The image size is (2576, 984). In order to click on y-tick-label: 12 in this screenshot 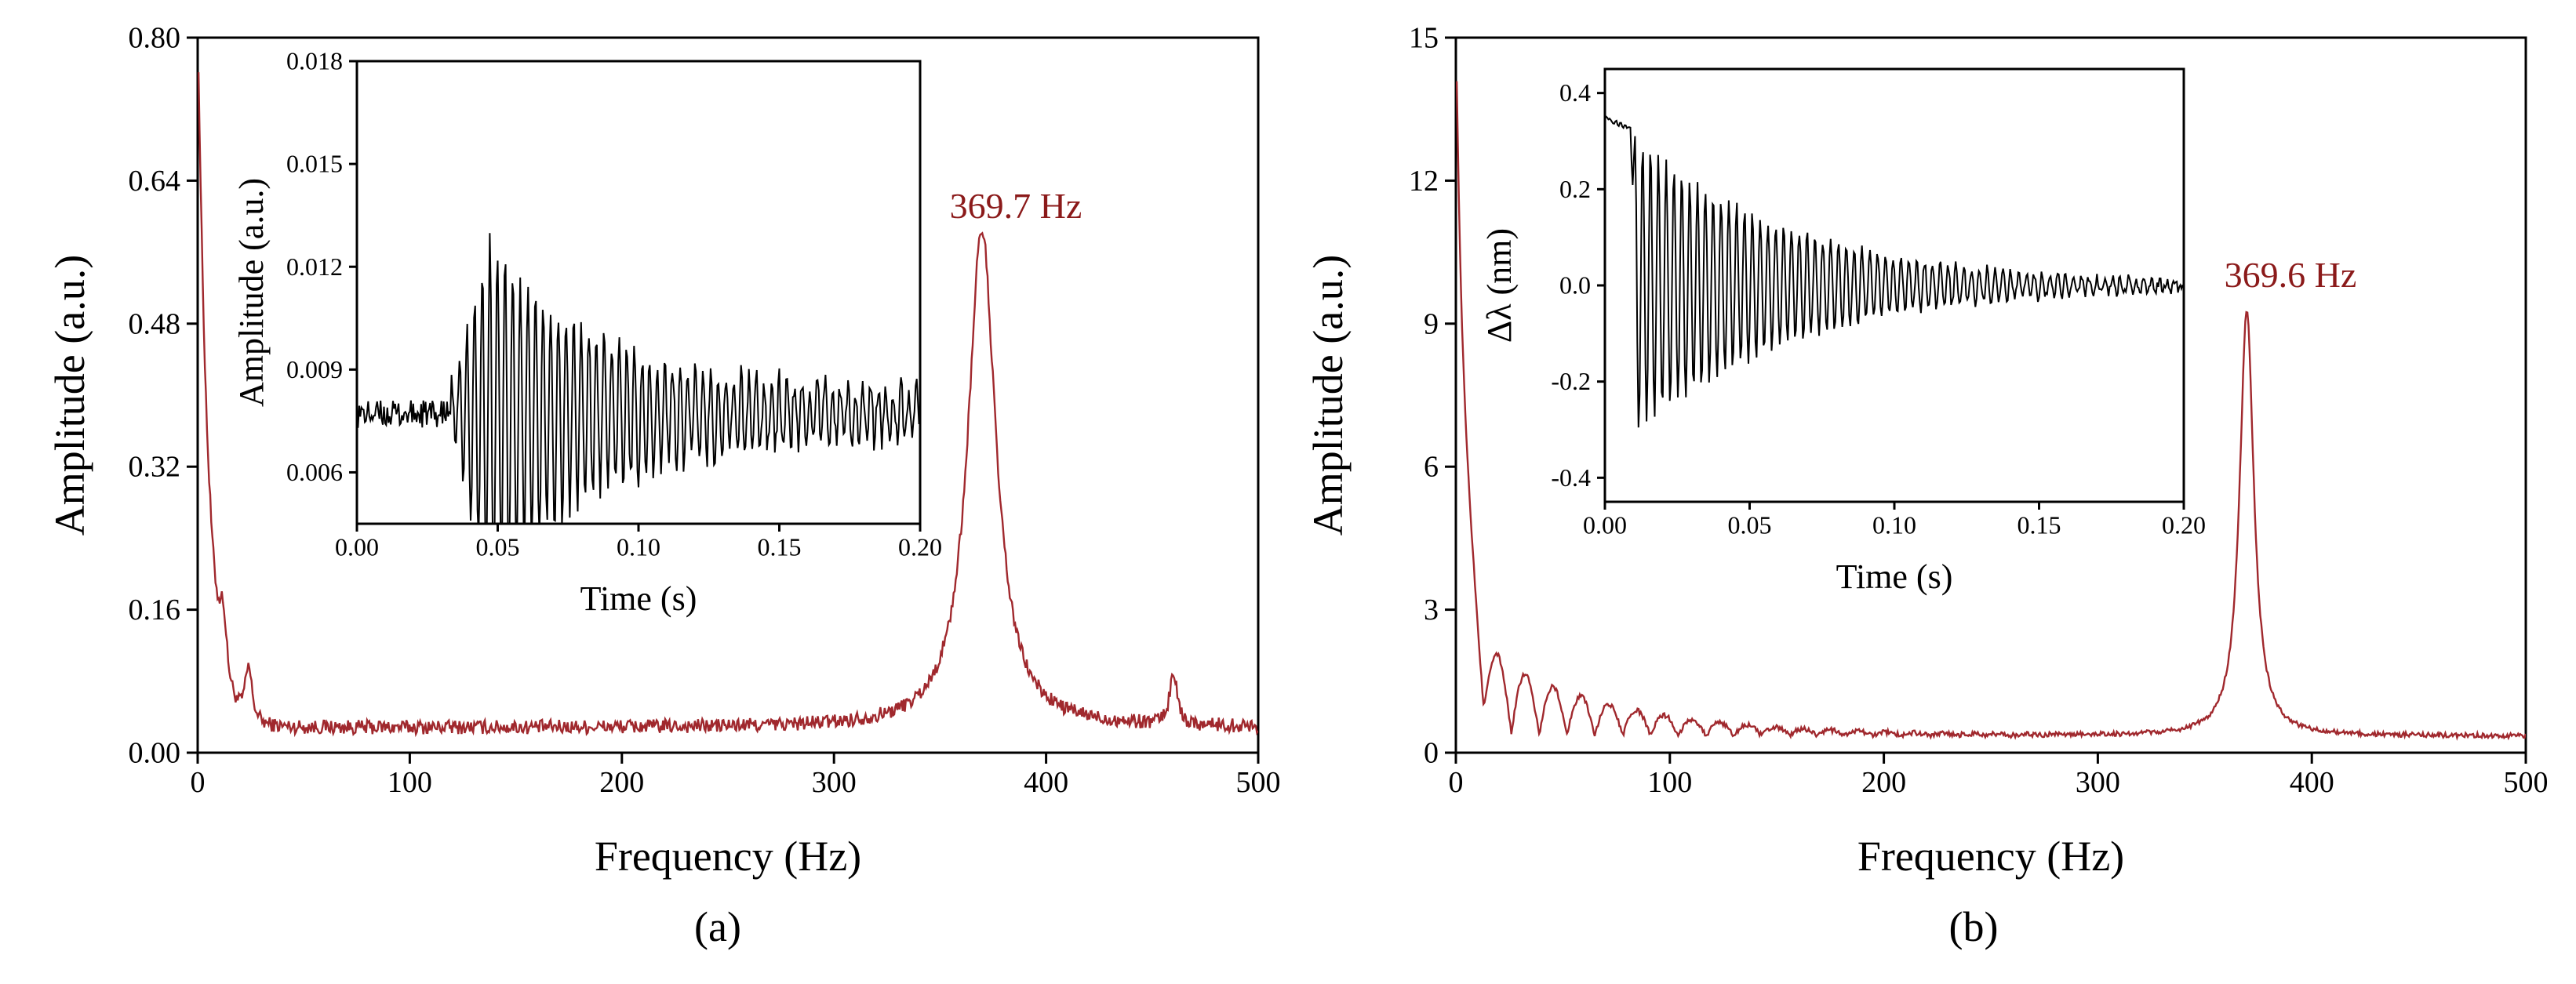, I will do `click(1424, 181)`.